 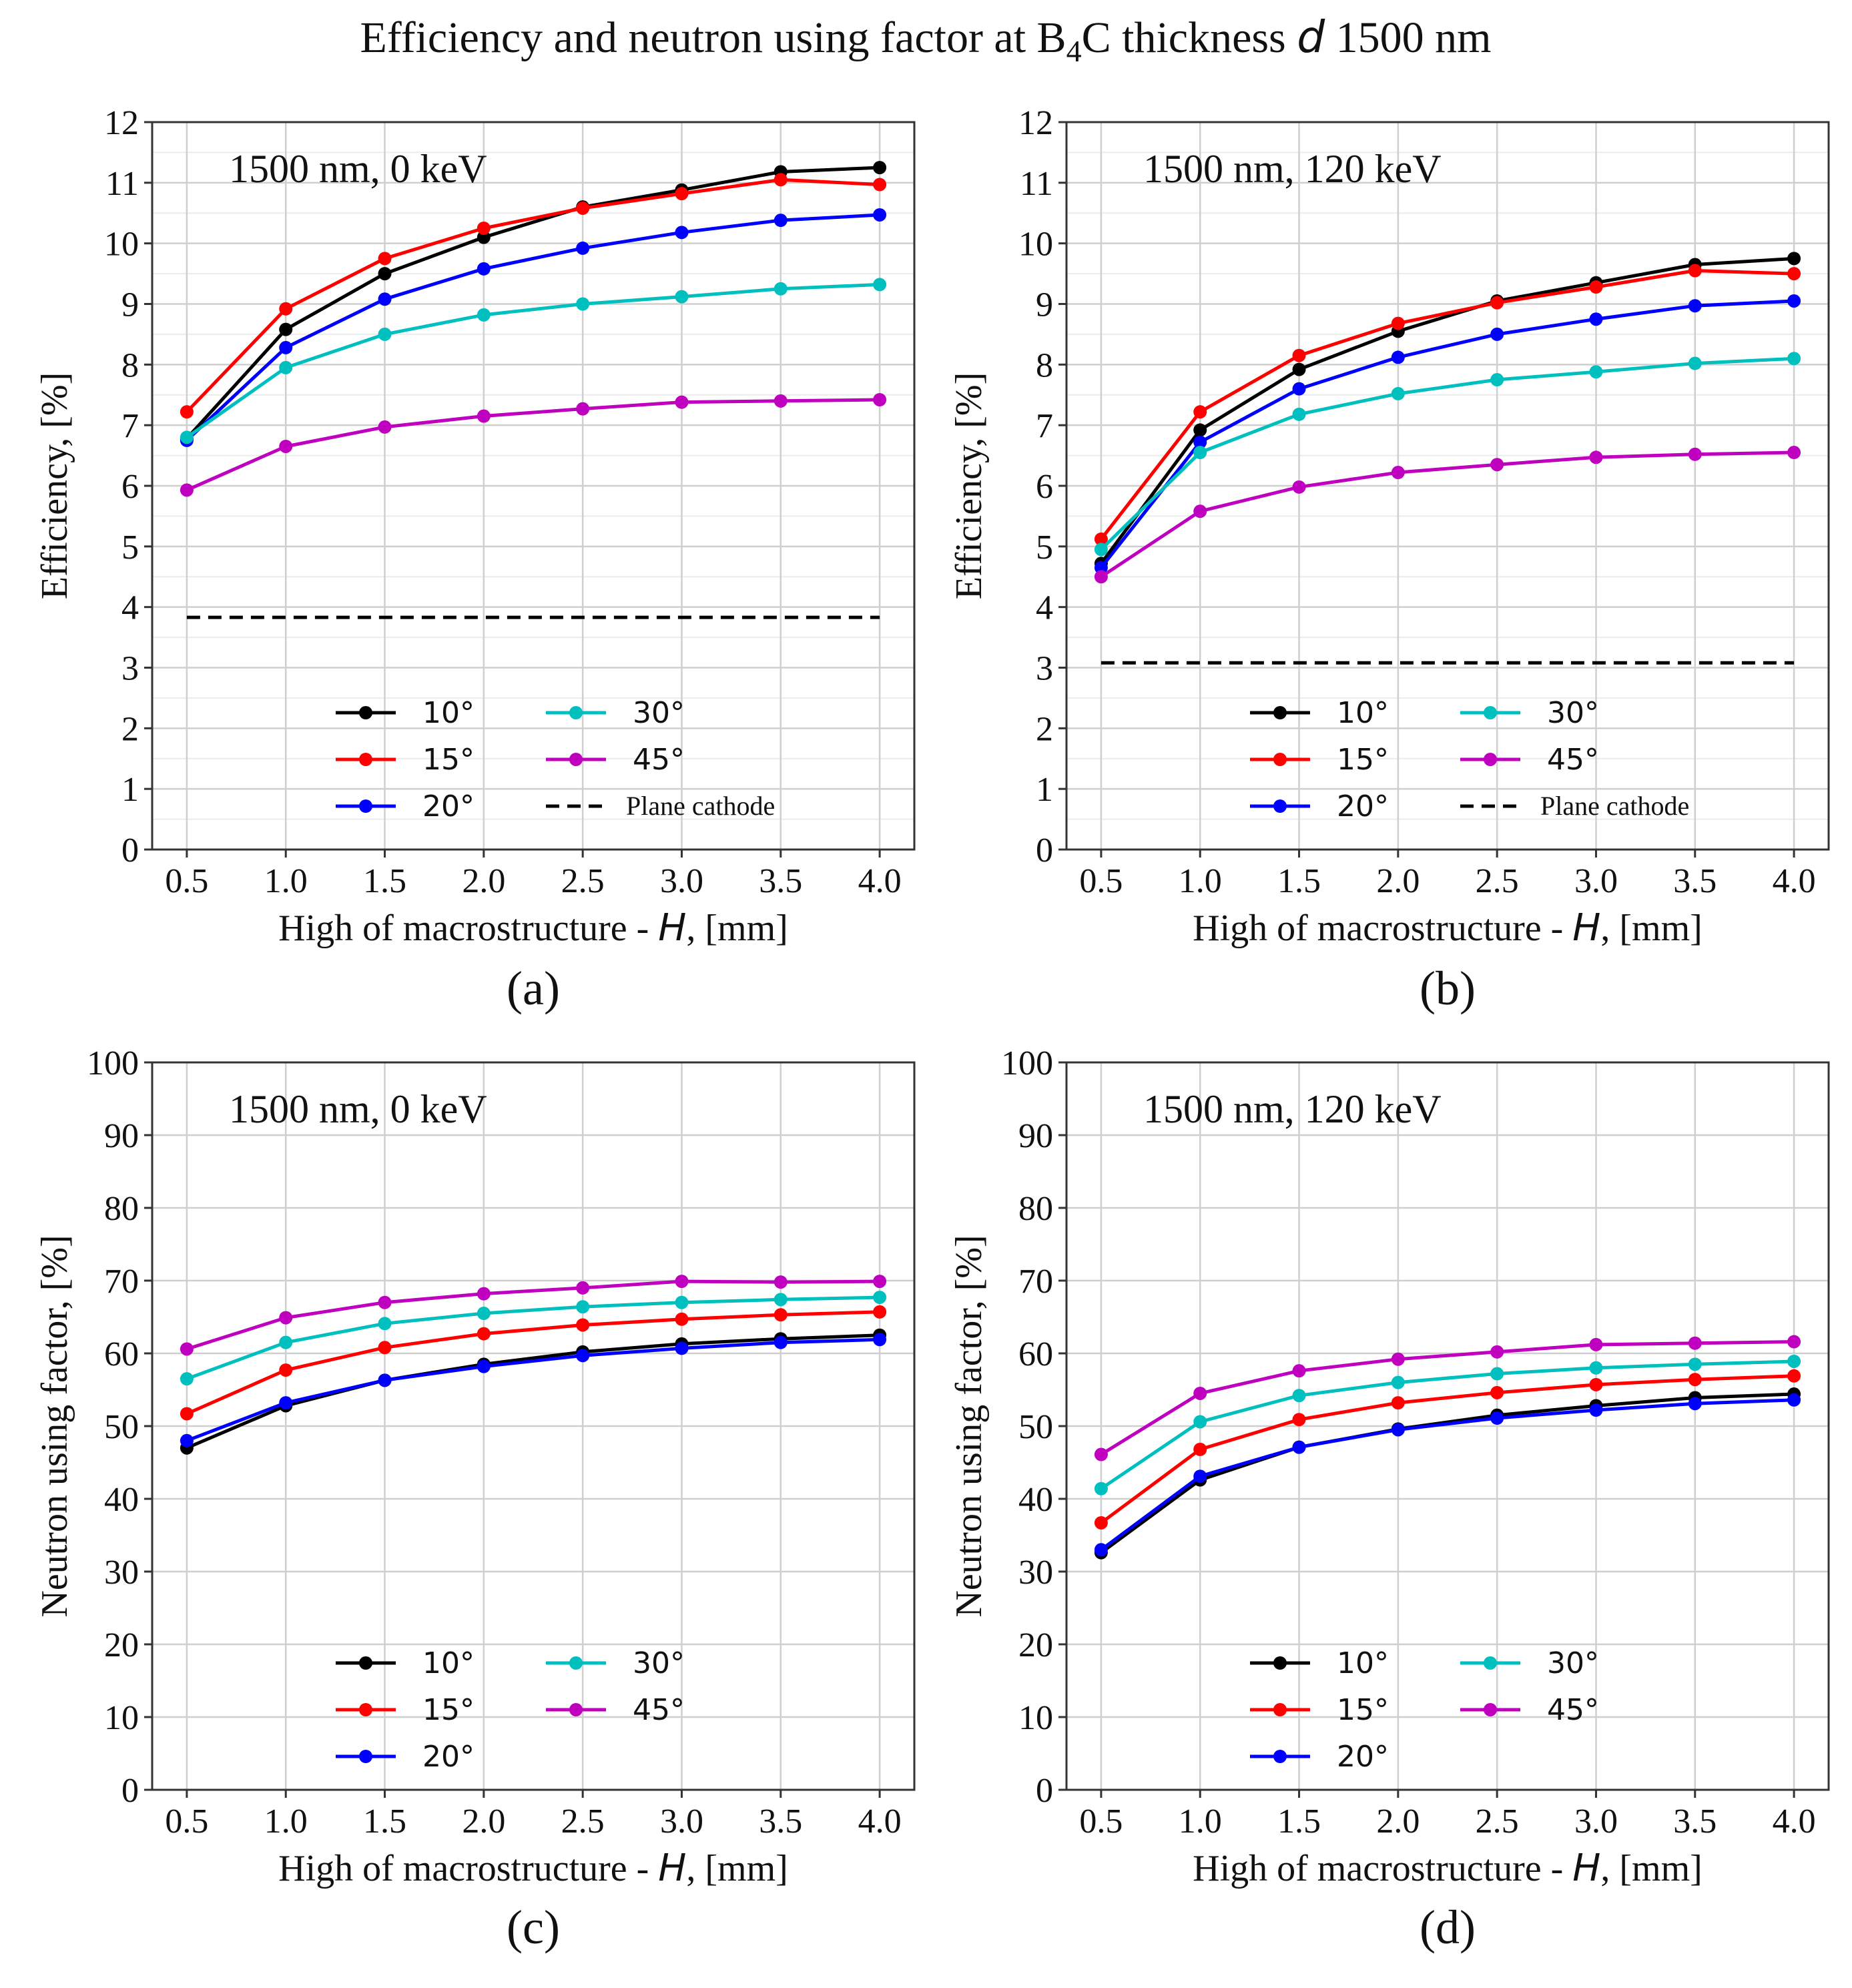 What do you see at coordinates (555, 759) in the screenshot?
I see `legend: 10° 30° 15° 45° 20° Plane cathode` at bounding box center [555, 759].